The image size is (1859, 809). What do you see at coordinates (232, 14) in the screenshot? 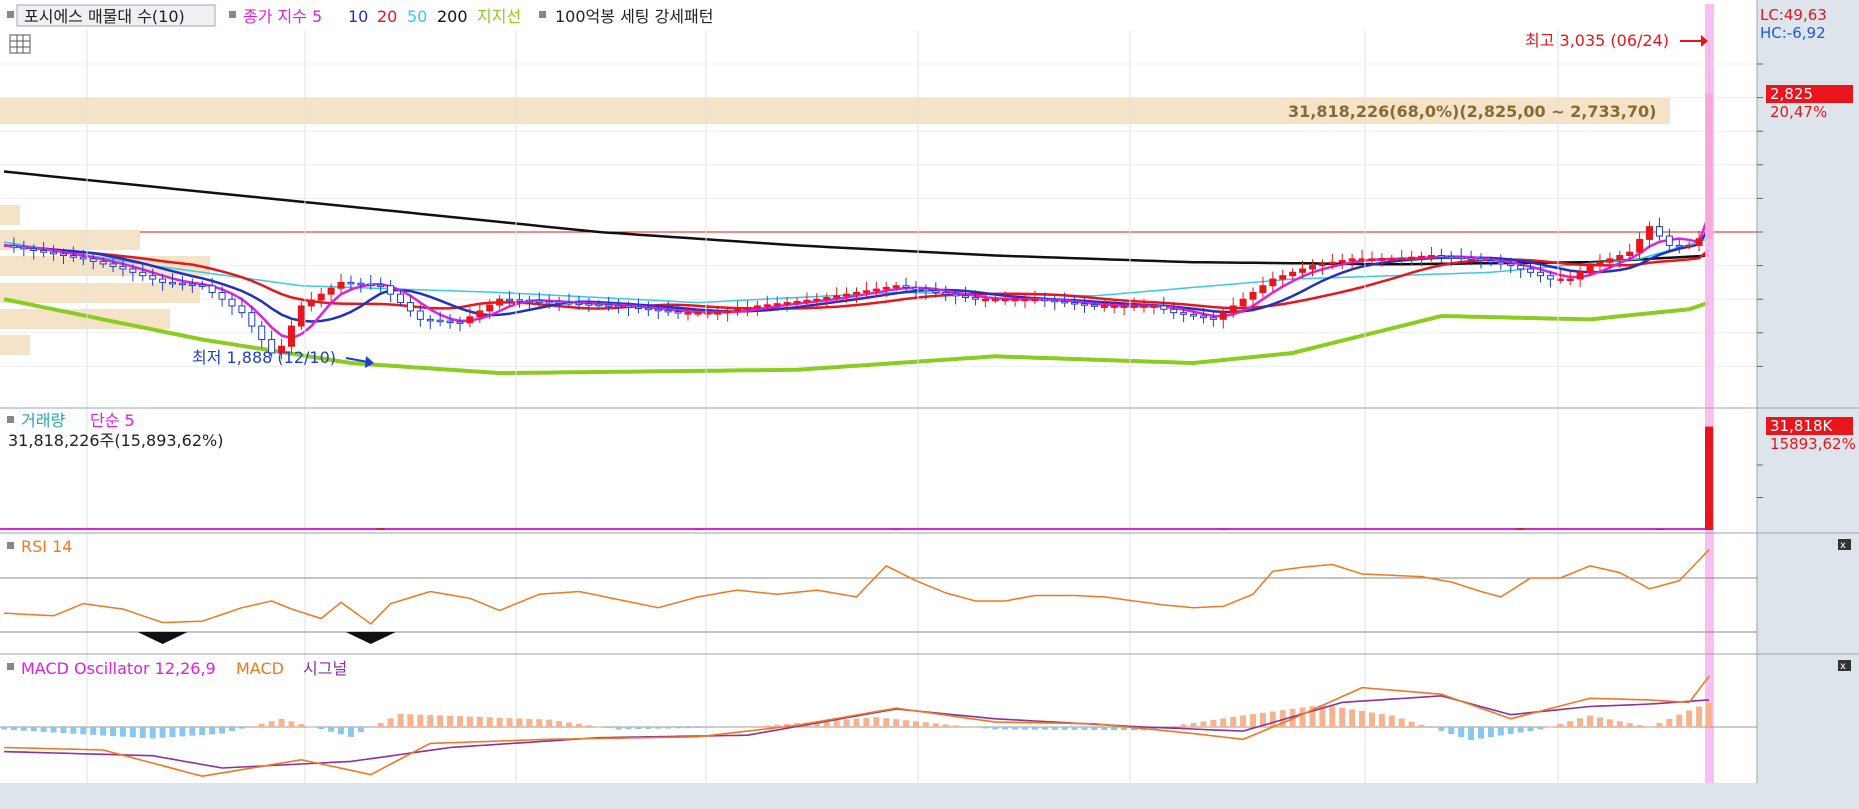
I see `ma-toggle-icon` at bounding box center [232, 14].